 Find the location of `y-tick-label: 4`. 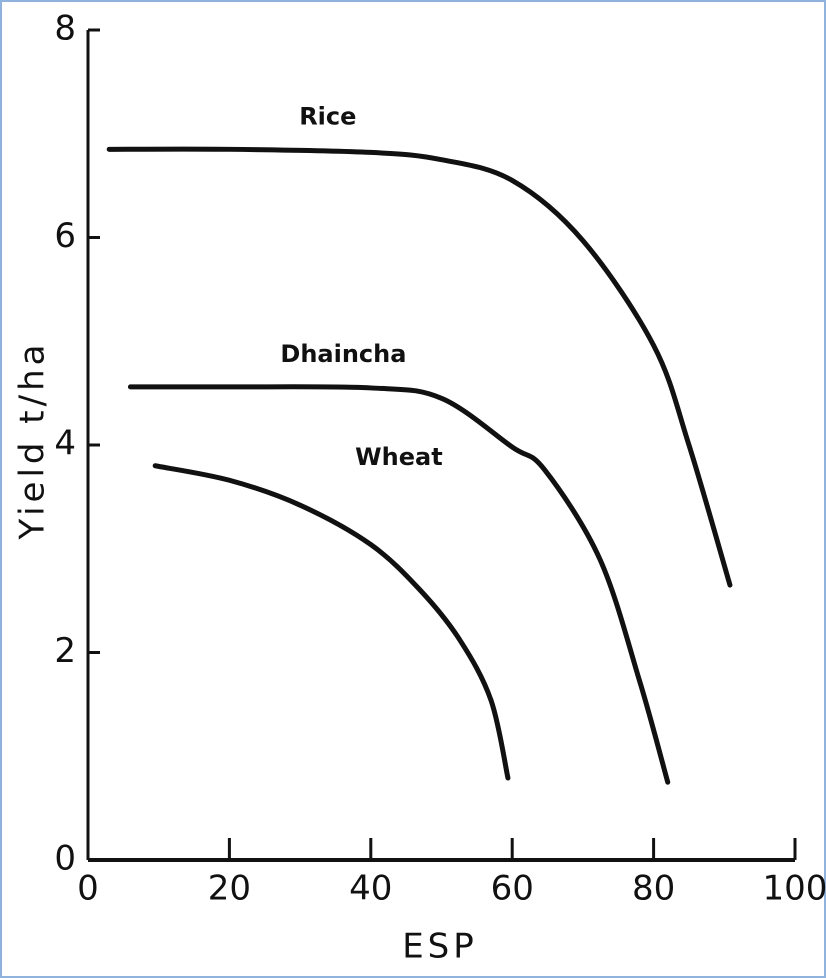

y-tick-label: 4 is located at coordinates (65, 444).